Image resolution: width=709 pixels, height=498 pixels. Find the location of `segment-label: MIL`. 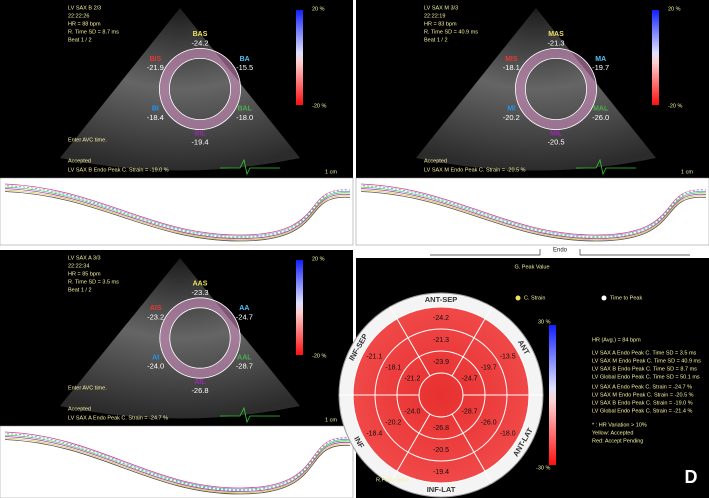

segment-label: MIL is located at coordinates (556, 133).